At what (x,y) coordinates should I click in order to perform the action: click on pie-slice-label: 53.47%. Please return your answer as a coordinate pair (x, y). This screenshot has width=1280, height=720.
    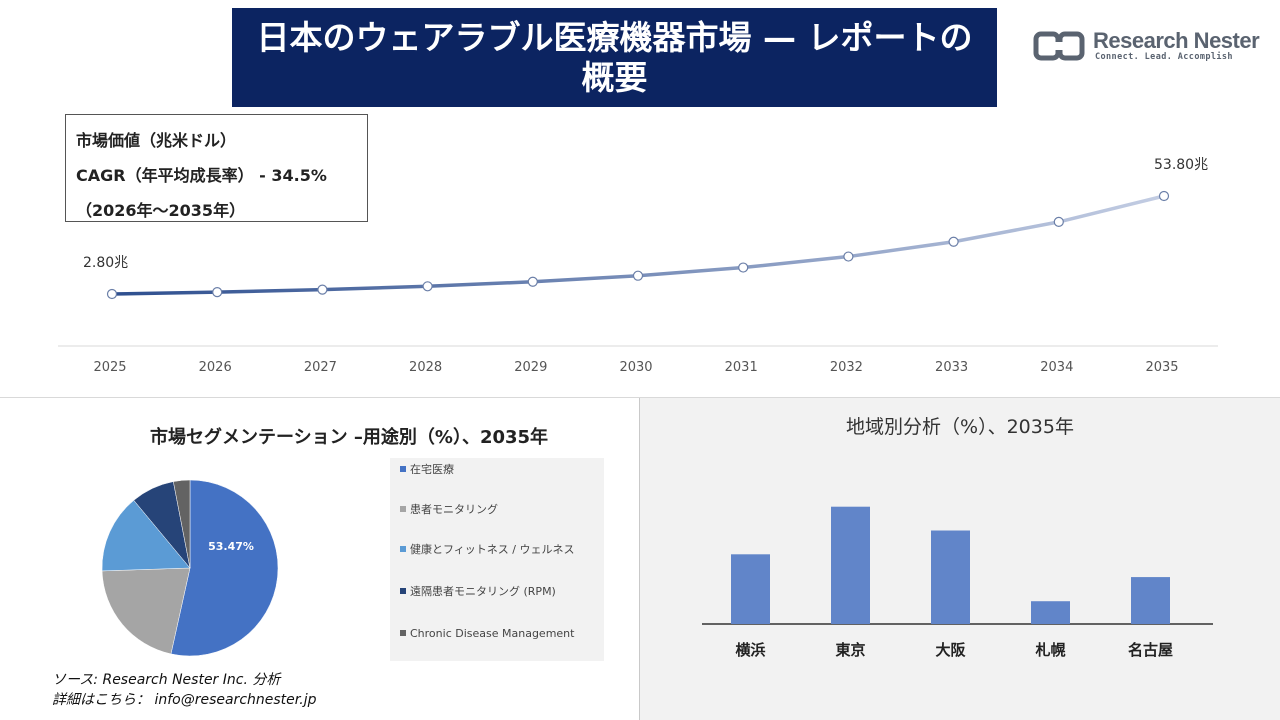
    Looking at the image, I should click on (231, 546).